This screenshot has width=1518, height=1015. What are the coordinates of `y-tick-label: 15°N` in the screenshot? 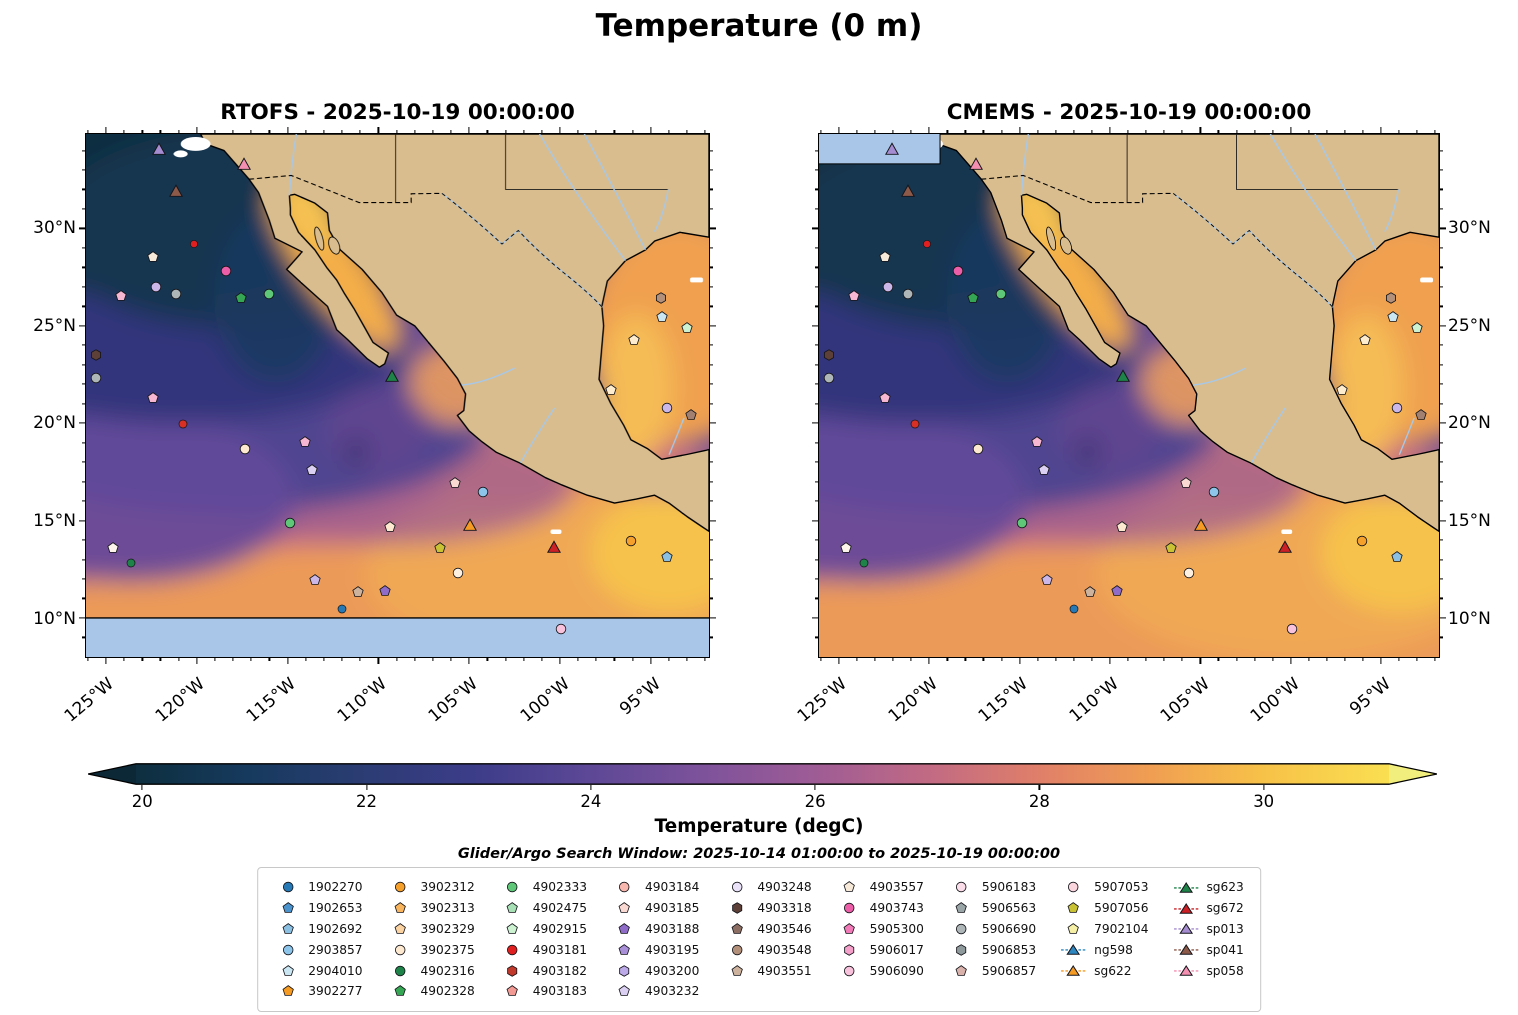 It's located at (1469, 521).